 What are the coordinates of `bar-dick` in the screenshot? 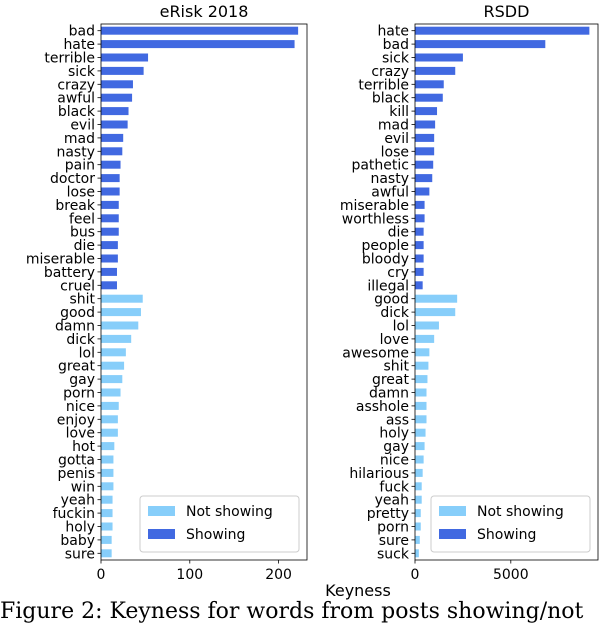 It's located at (435, 312).